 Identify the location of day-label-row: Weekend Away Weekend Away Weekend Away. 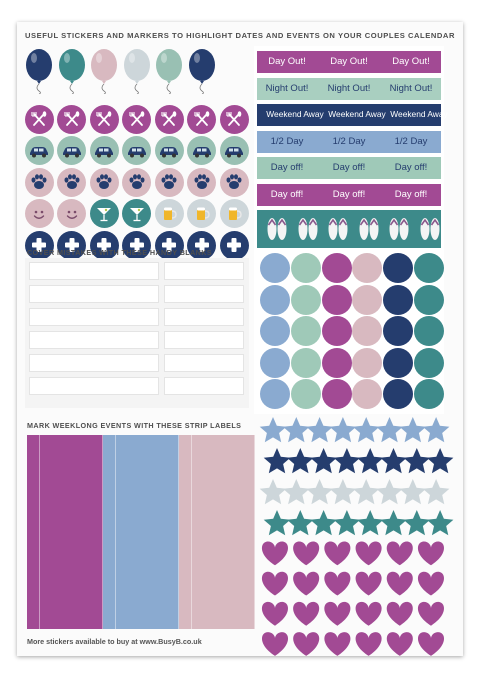
(352, 115).